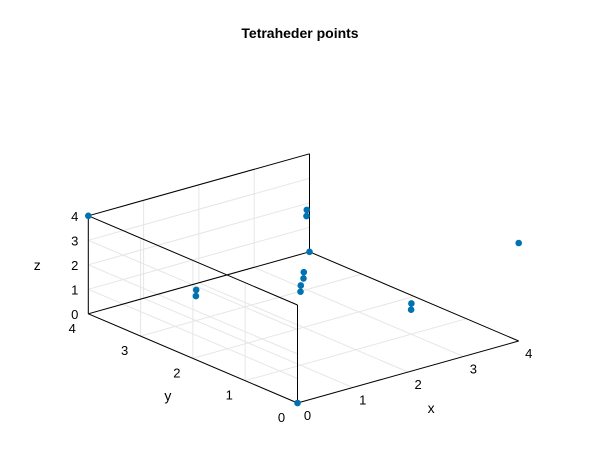 The width and height of the screenshot is (600, 450). What do you see at coordinates (362, 400) in the screenshot?
I see `x-tick-label: 1` at bounding box center [362, 400].